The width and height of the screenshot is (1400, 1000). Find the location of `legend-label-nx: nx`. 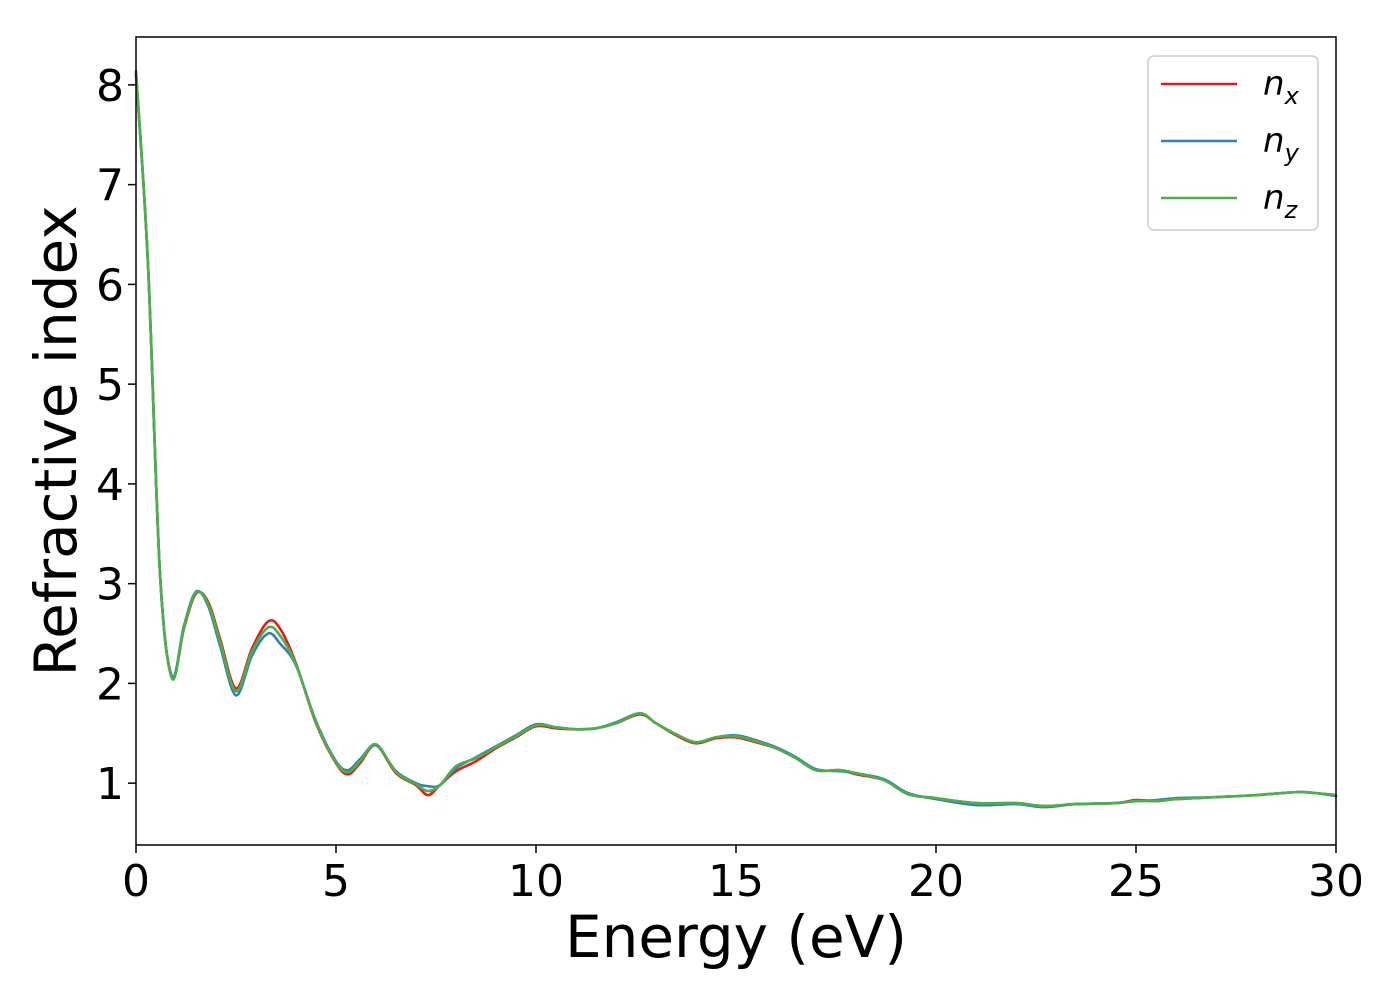

legend-label-nx: nx is located at coordinates (1281, 87).